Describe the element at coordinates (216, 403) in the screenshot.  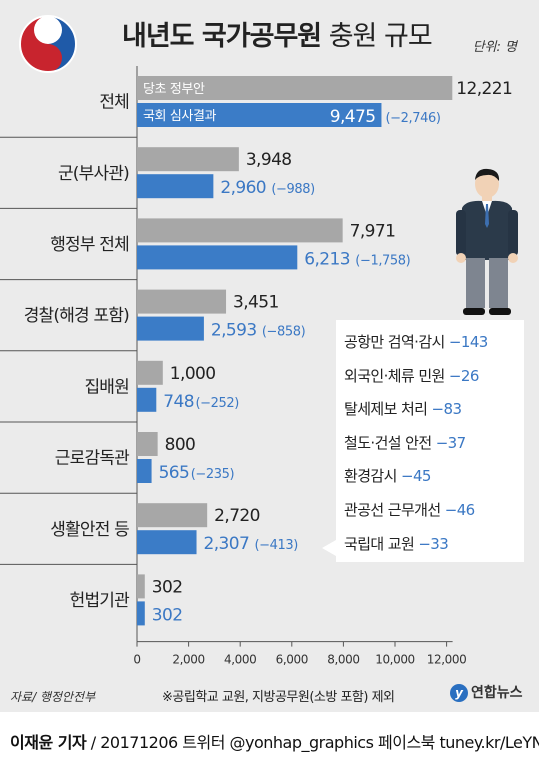
I see `delta-label: (−252)` at that location.